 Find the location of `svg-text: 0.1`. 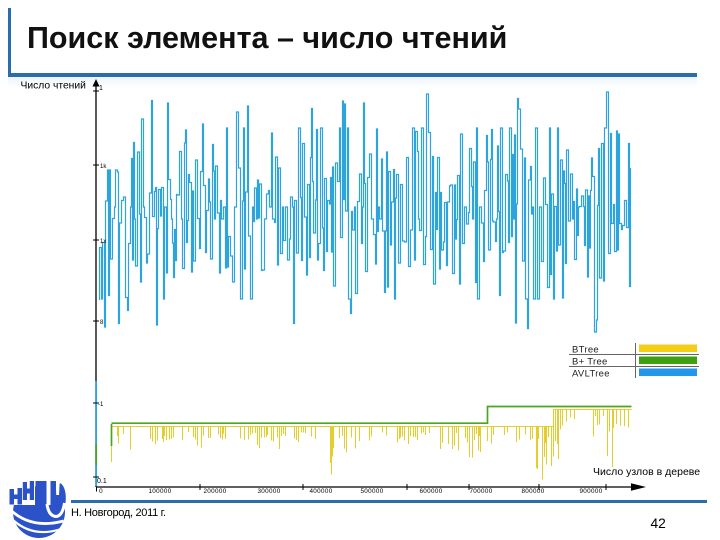

svg-text: 0.1 is located at coordinates (102, 481).